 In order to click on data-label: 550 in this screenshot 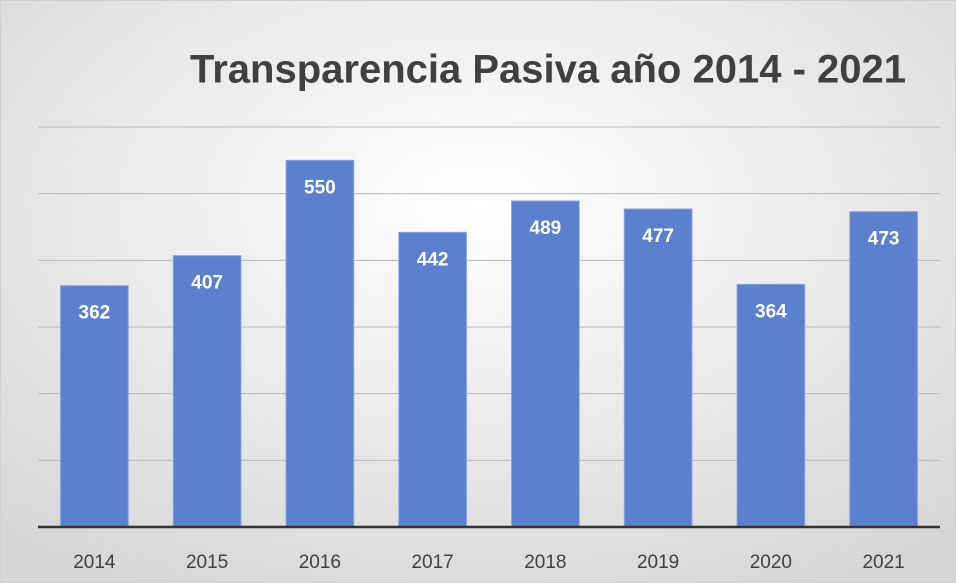, I will do `click(320, 187)`.